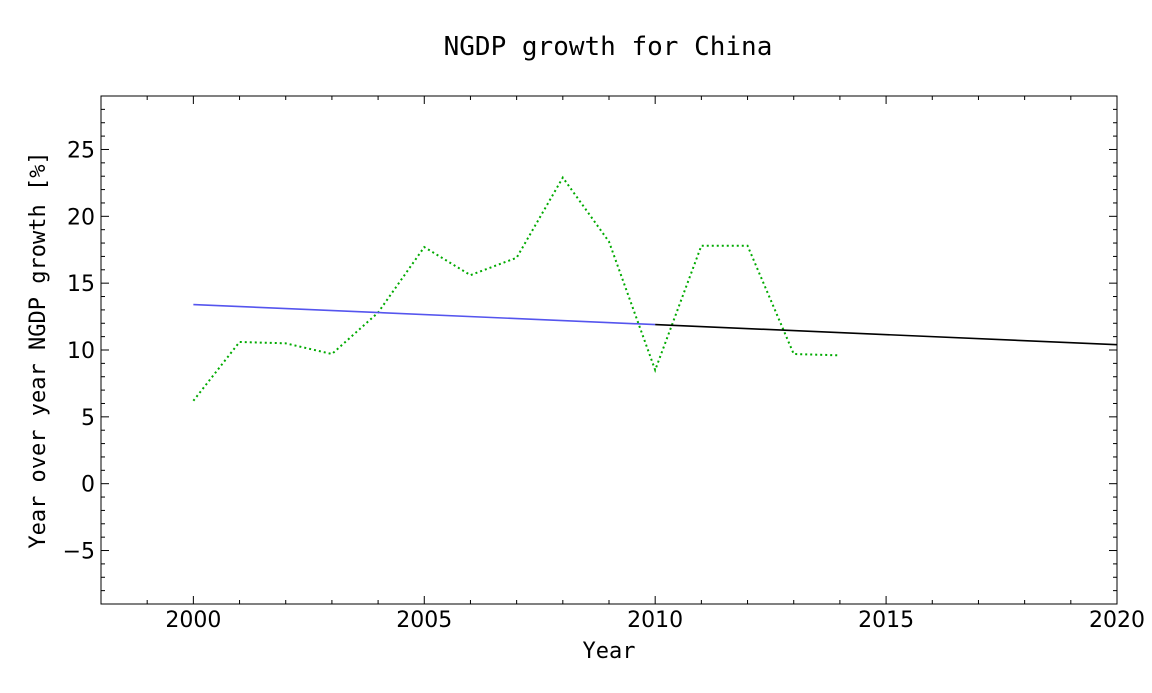 The image size is (1152, 693). Describe the element at coordinates (81, 284) in the screenshot. I see `y-tick-label: 15` at that location.